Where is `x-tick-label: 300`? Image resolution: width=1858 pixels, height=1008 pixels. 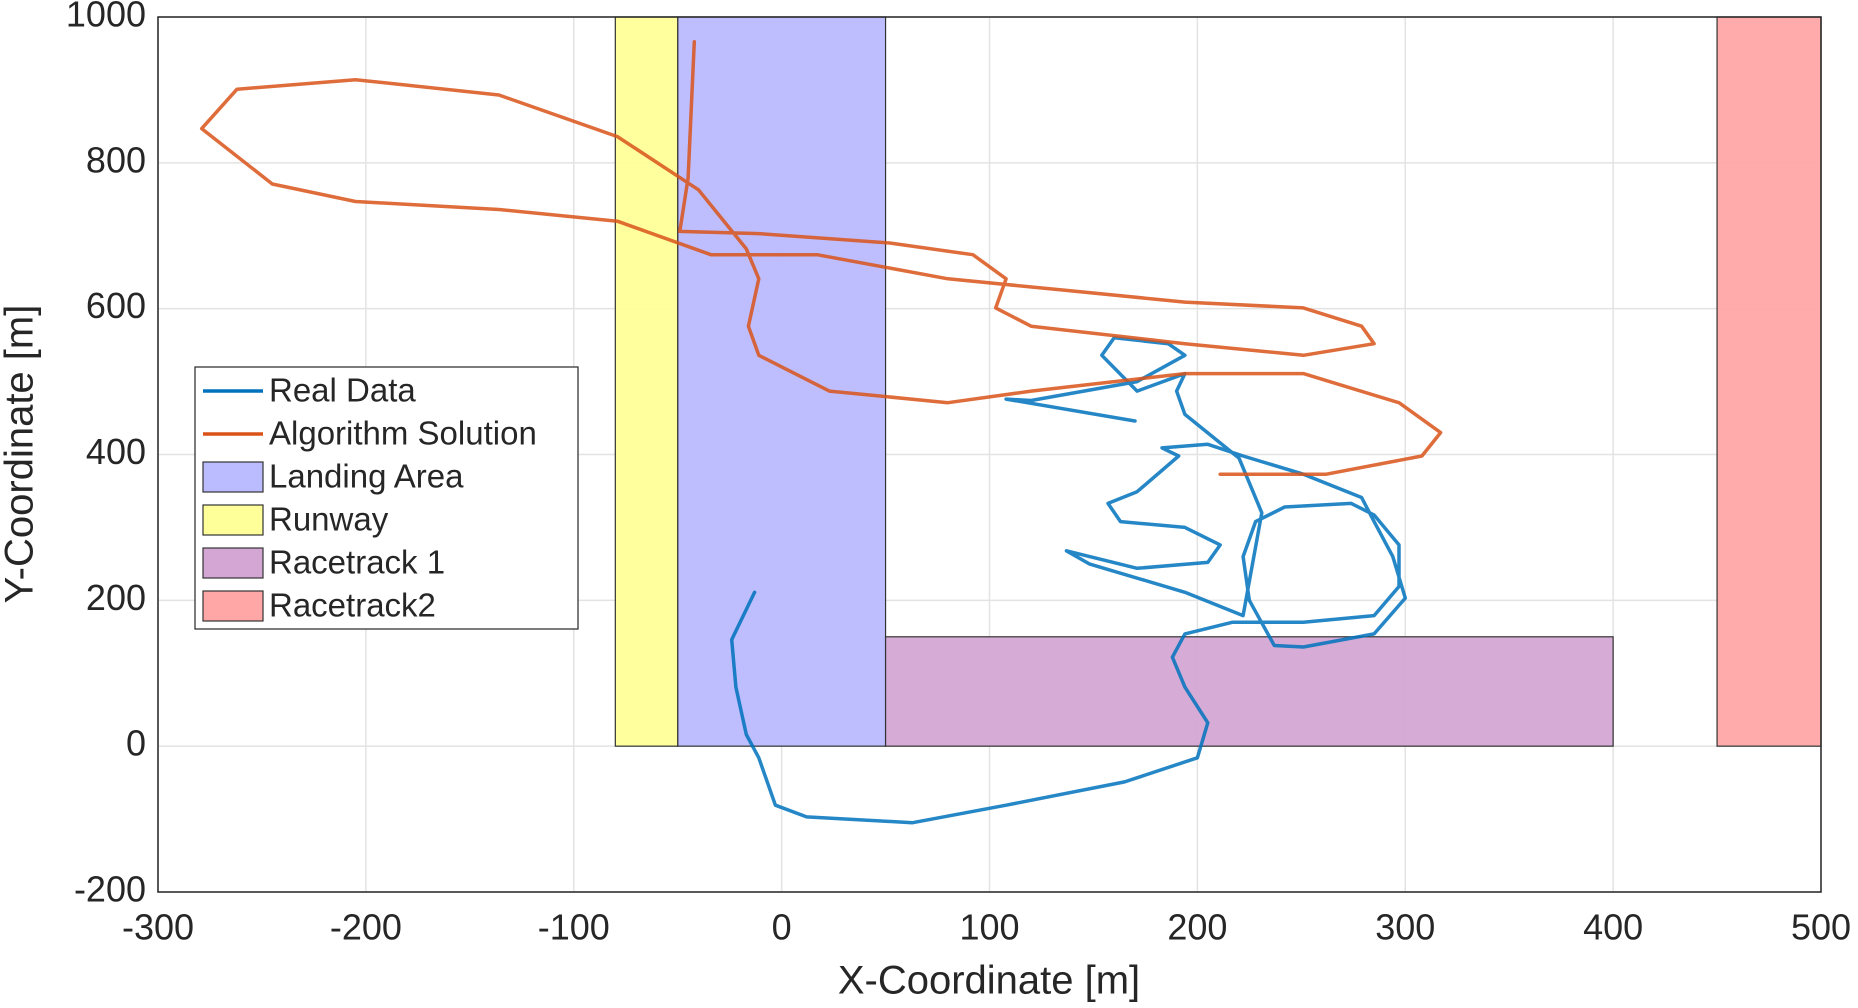 x-tick-label: 300 is located at coordinates (1405, 927).